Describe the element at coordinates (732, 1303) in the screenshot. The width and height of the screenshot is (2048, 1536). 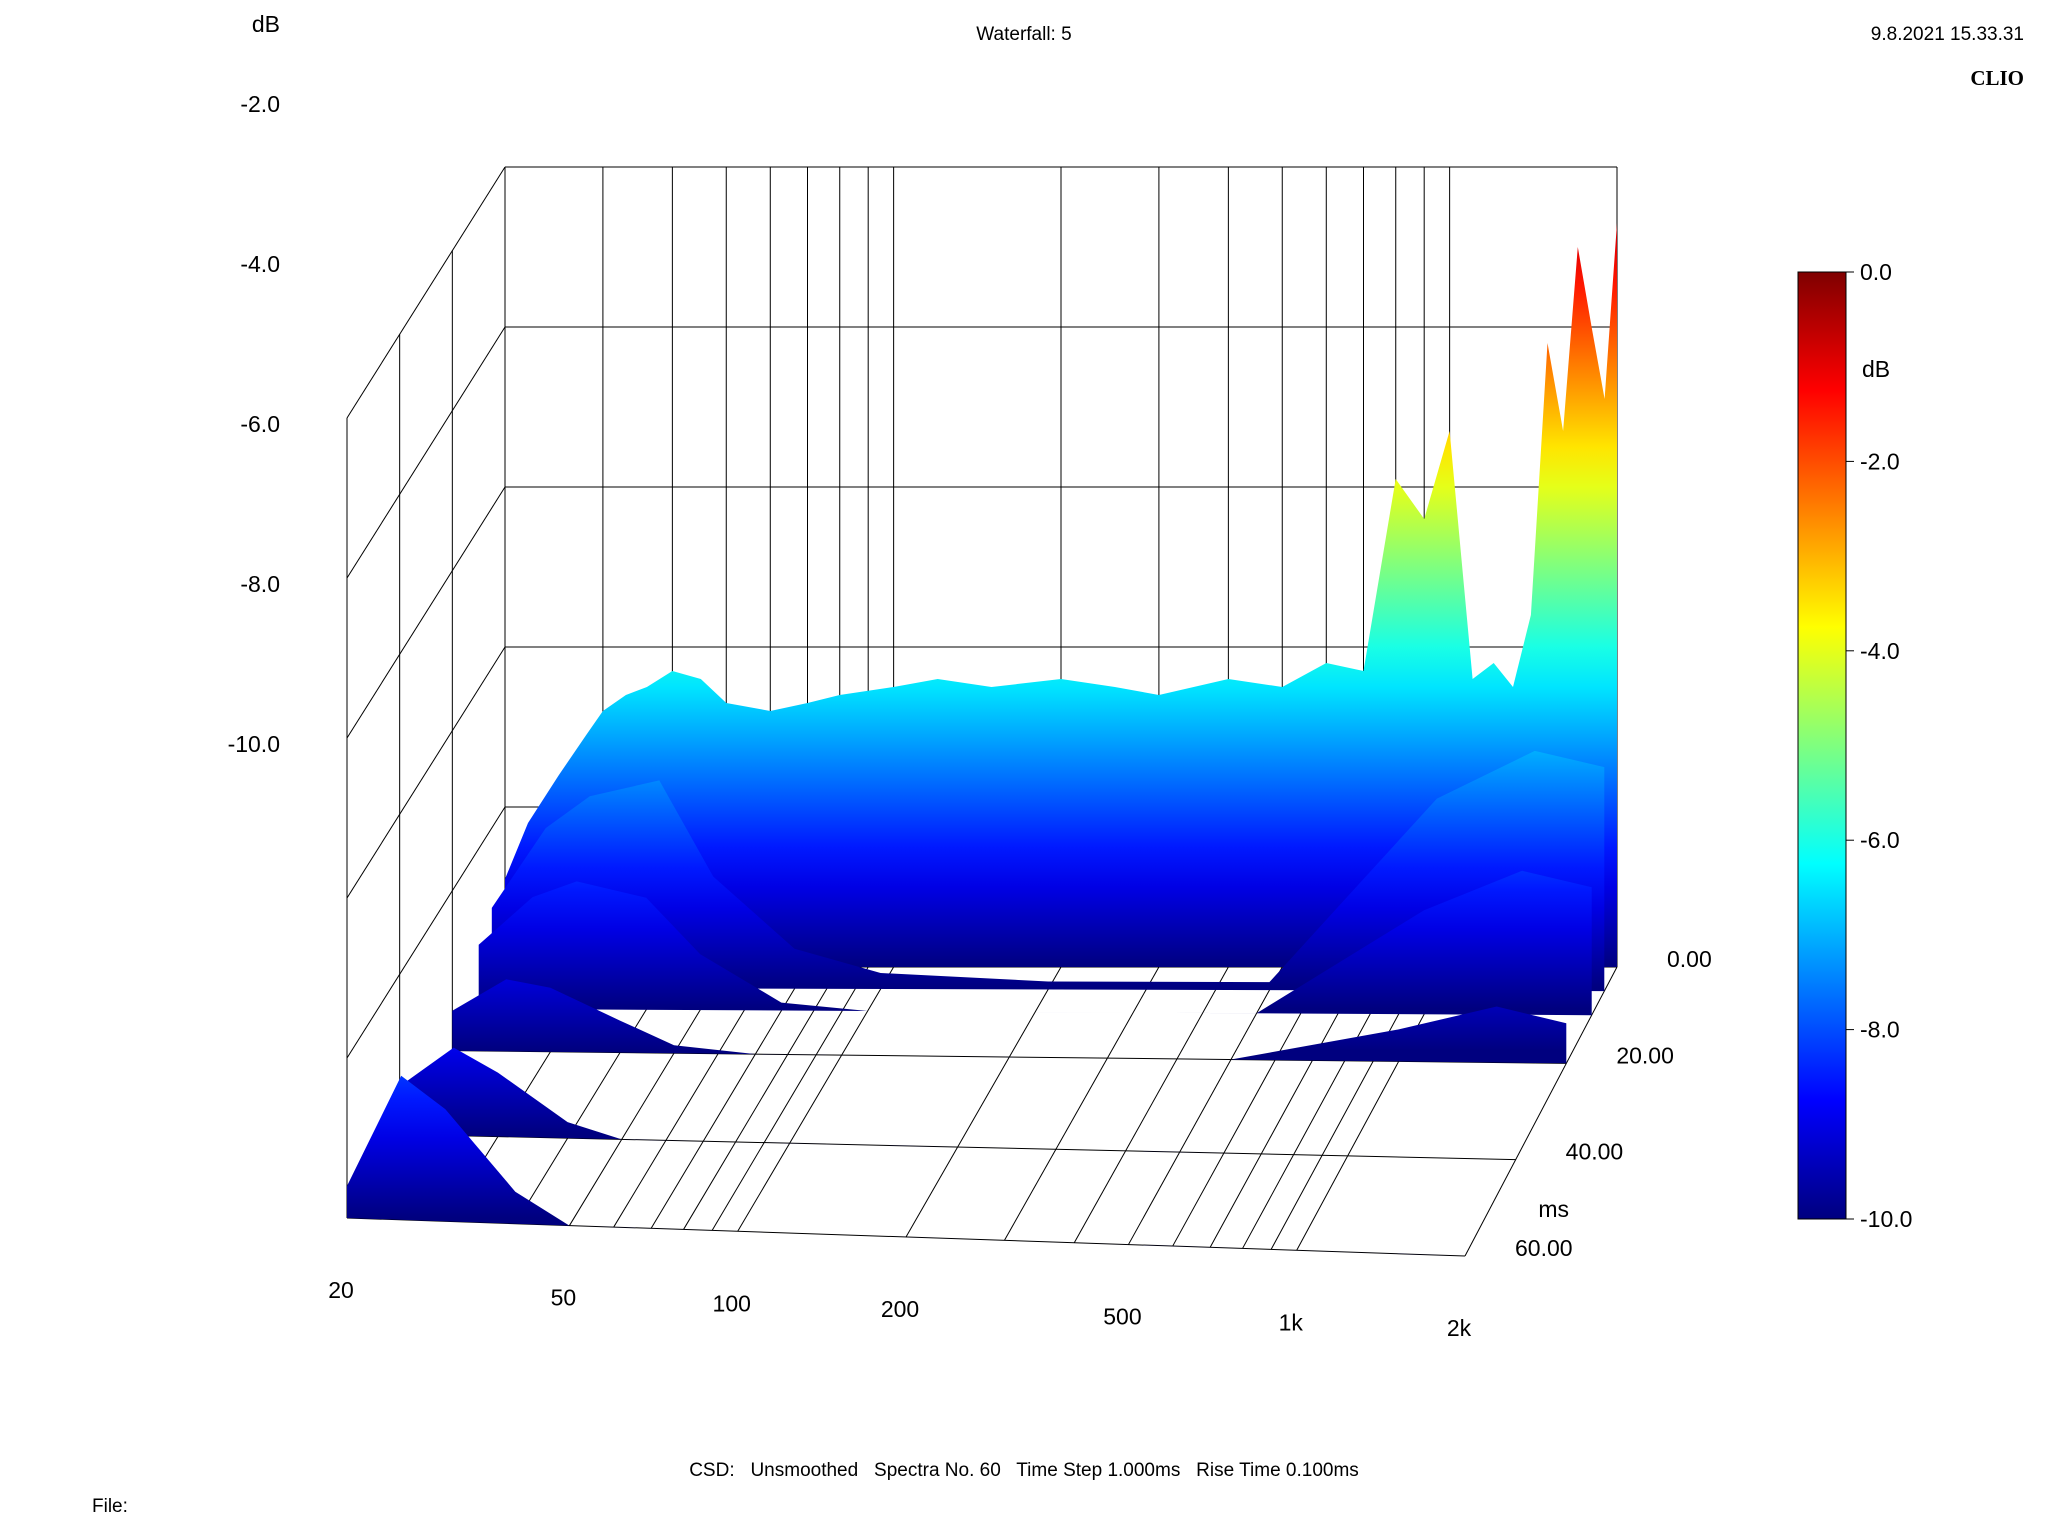
I see `x-tick-label: 100` at that location.